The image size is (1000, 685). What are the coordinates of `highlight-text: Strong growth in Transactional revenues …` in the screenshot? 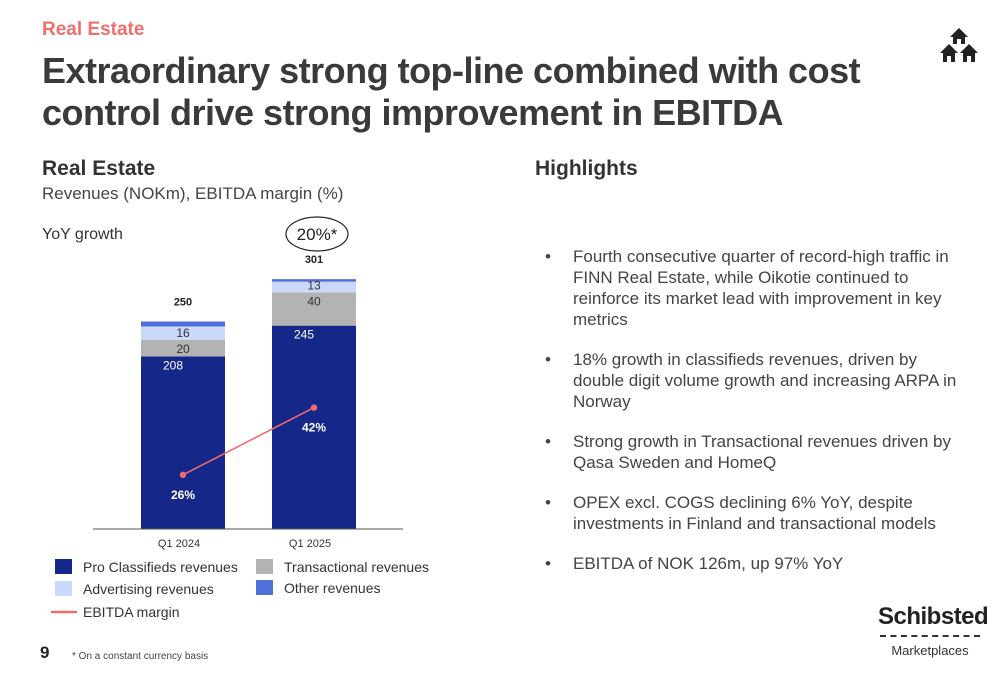 It's located at (762, 452).